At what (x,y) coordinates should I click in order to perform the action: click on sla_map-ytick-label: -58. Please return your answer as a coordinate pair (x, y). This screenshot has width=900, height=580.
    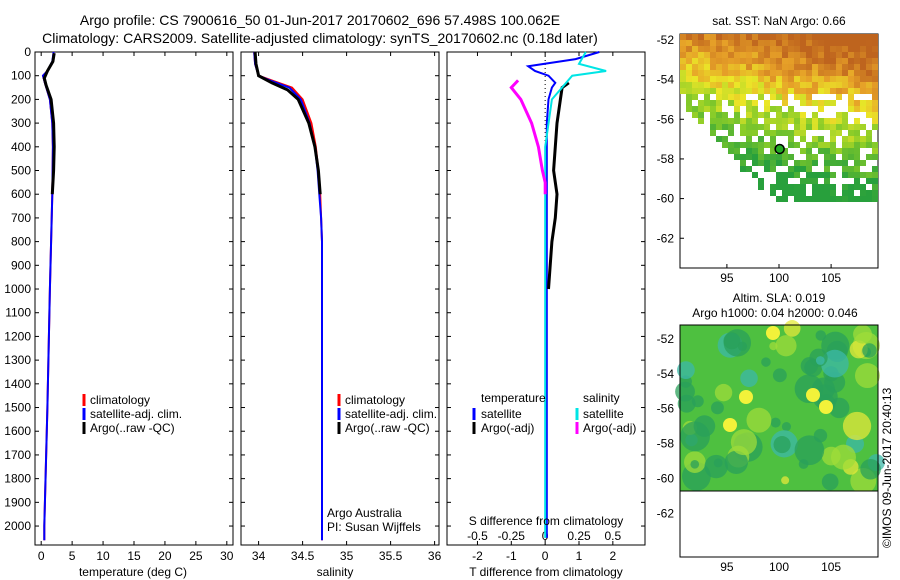
    Looking at the image, I should click on (666, 444).